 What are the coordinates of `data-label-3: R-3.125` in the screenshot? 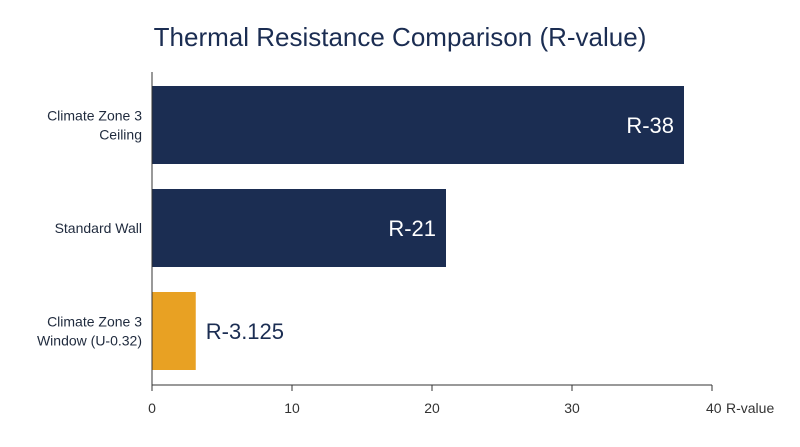 It's located at (245, 331).